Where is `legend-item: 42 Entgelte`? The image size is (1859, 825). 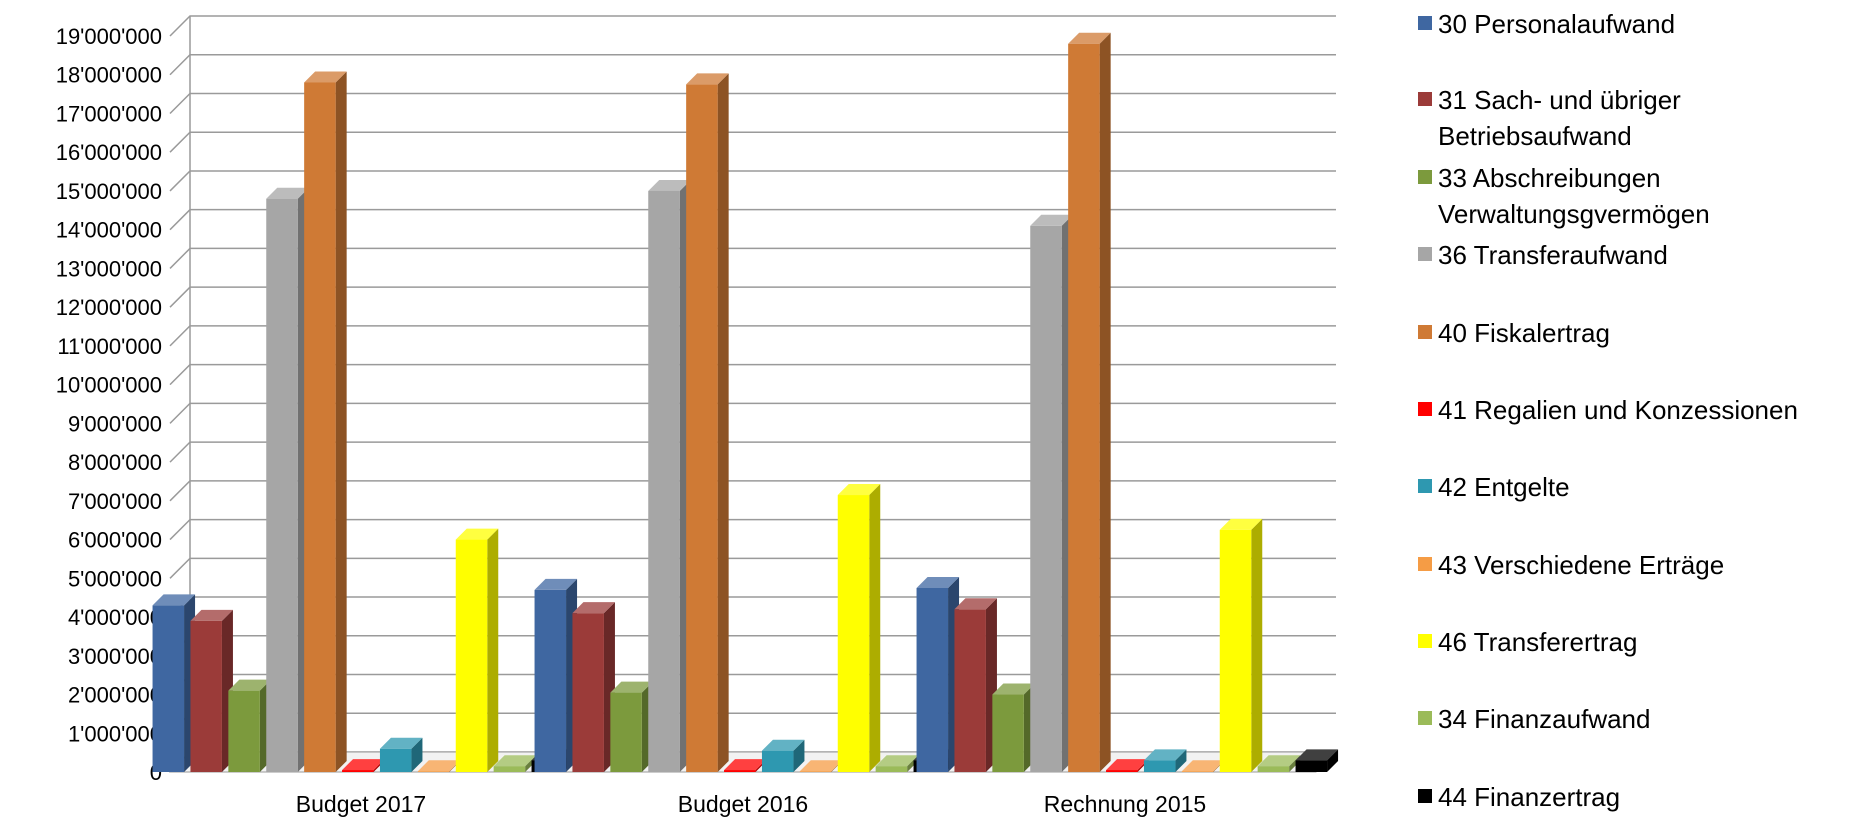
legend-item: 42 Entgelte is located at coordinates (1494, 487).